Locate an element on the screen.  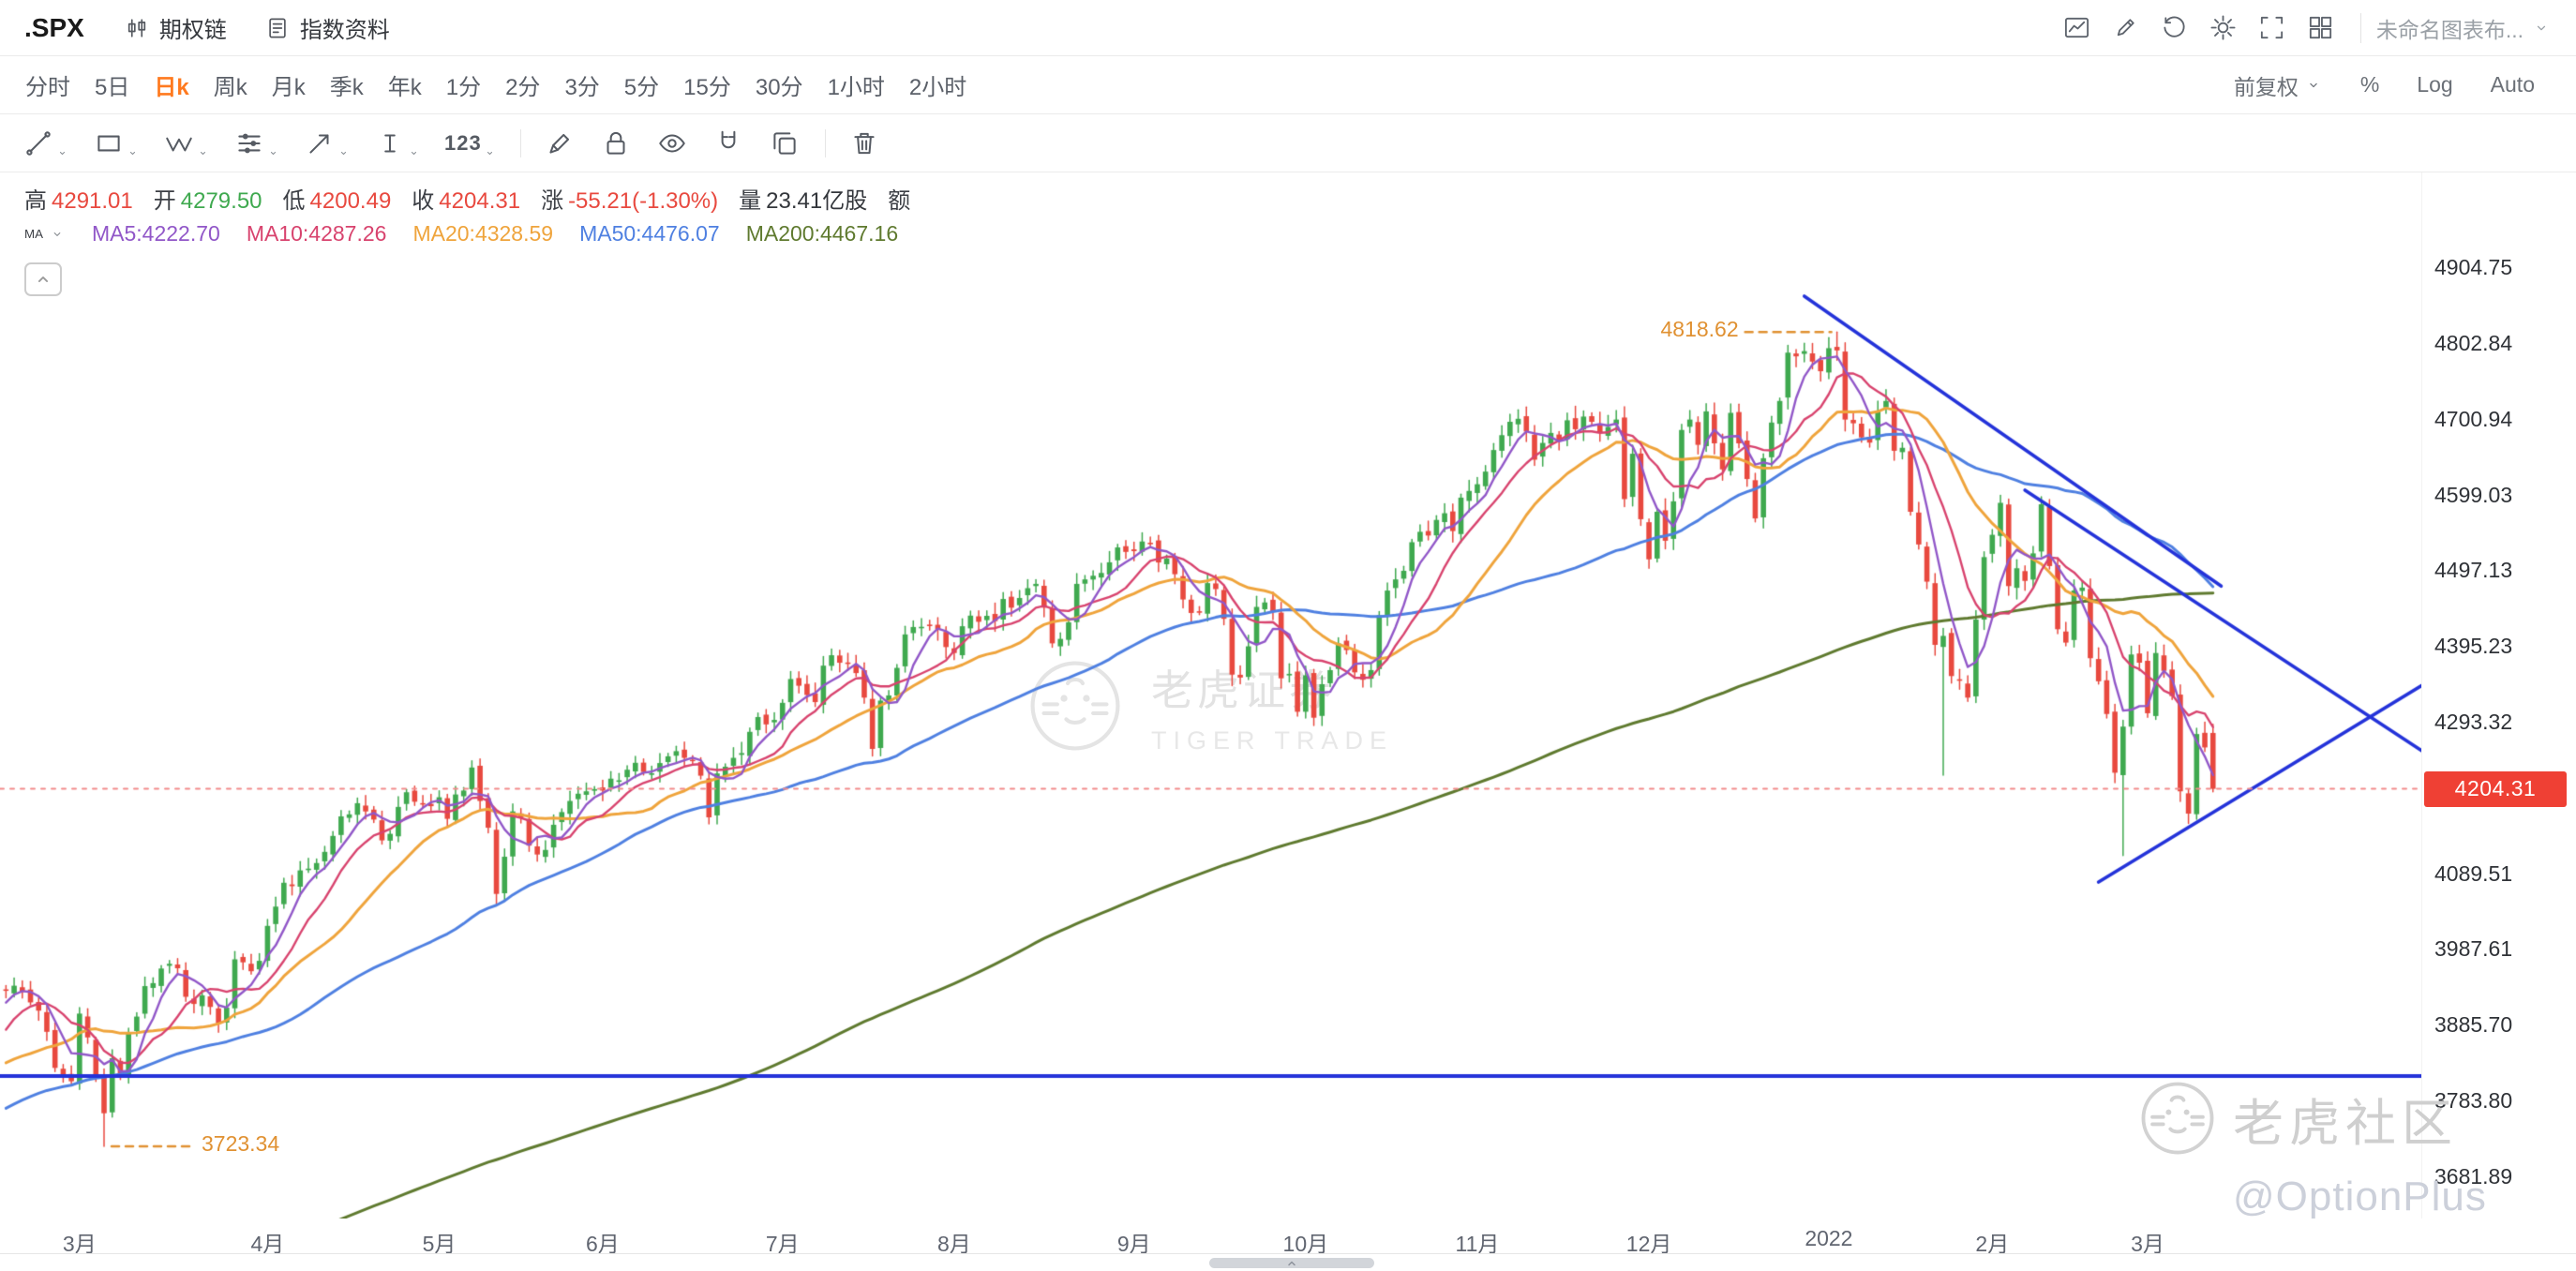
timeframe-weekly: 周k is located at coordinates (231, 85).